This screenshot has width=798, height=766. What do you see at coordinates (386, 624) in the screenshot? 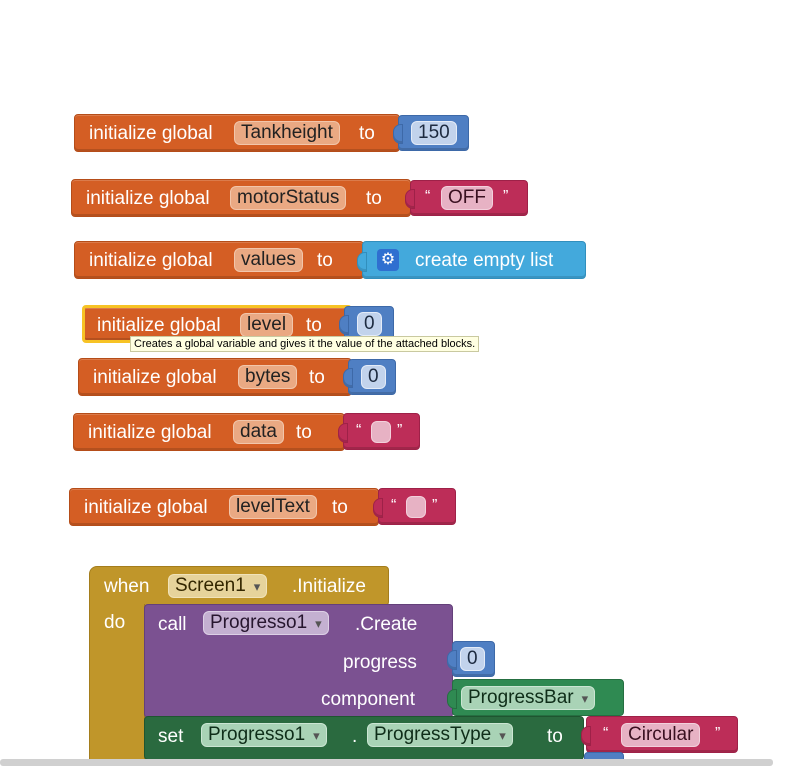
I see `method-label: .Create` at bounding box center [386, 624].